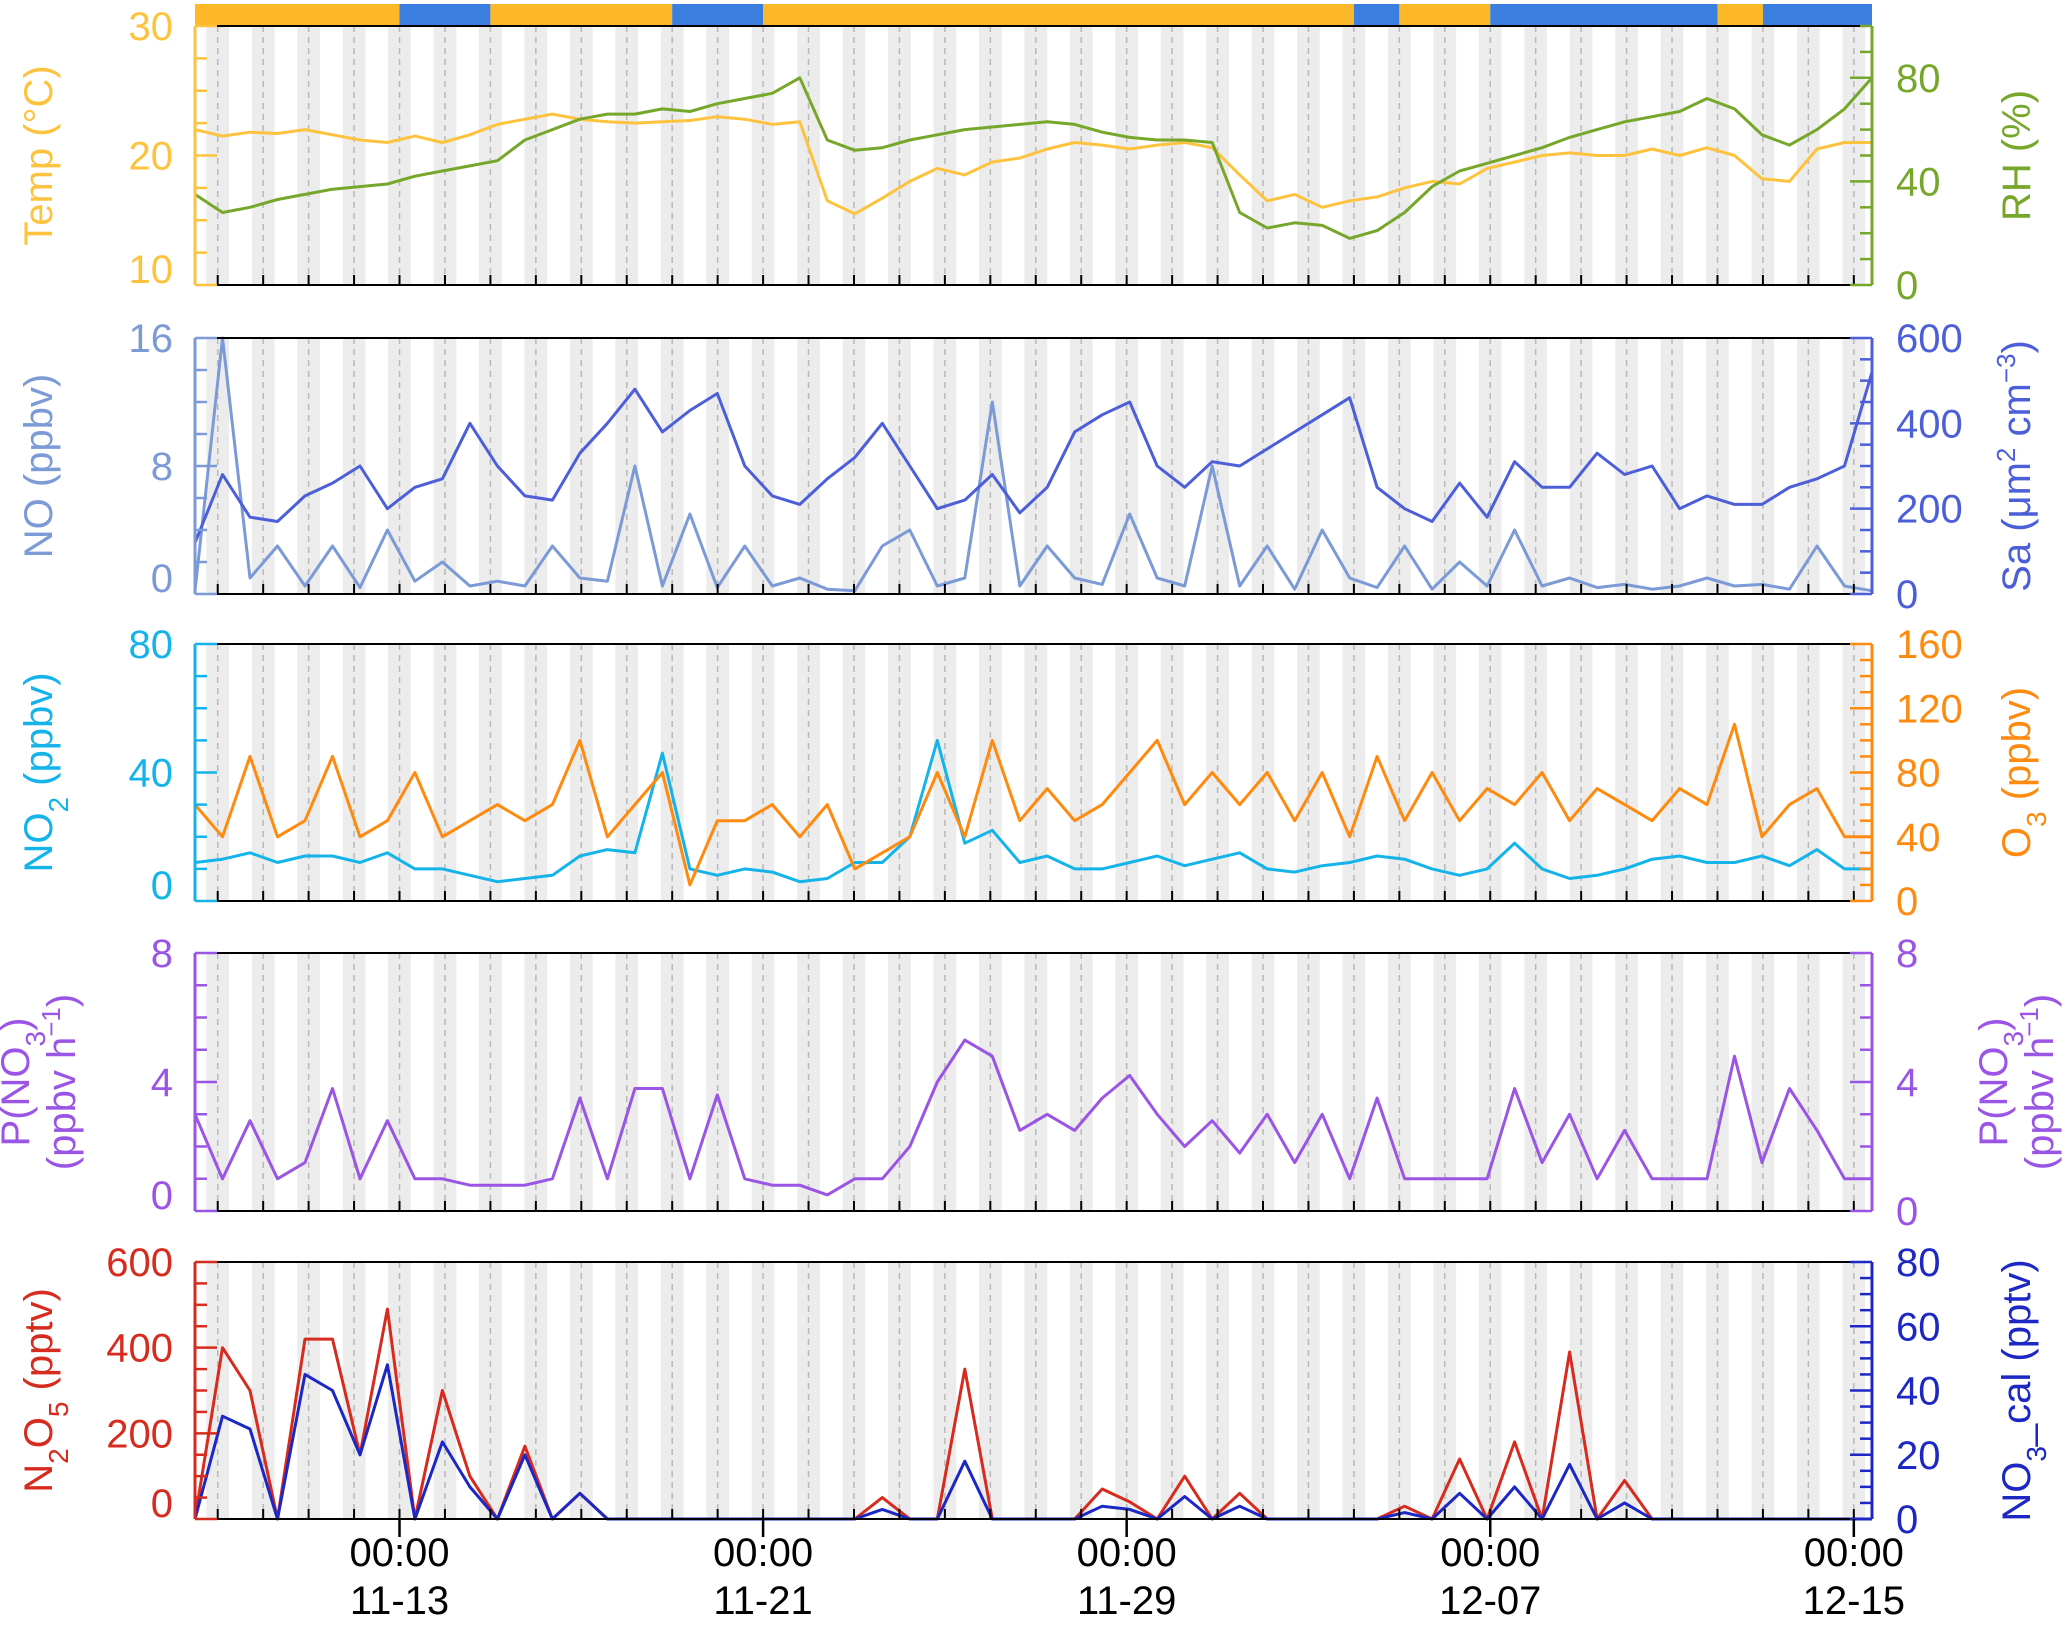 The image size is (2067, 1625). What do you see at coordinates (151, 774) in the screenshot?
I see `left-tick-label: 40` at bounding box center [151, 774].